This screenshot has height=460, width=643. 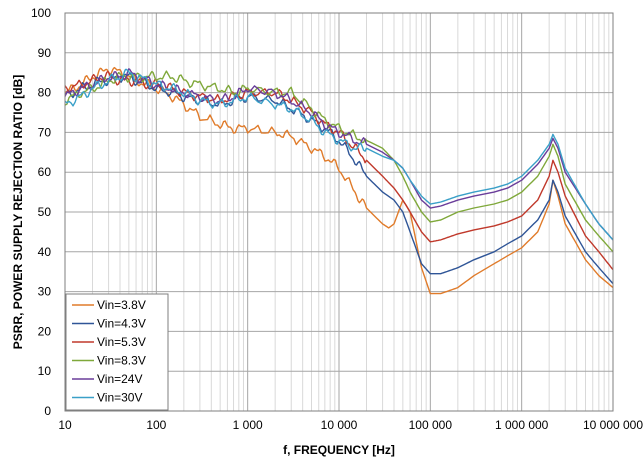 What do you see at coordinates (339, 425) in the screenshot?
I see `x-tick-label: 10 000` at bounding box center [339, 425].